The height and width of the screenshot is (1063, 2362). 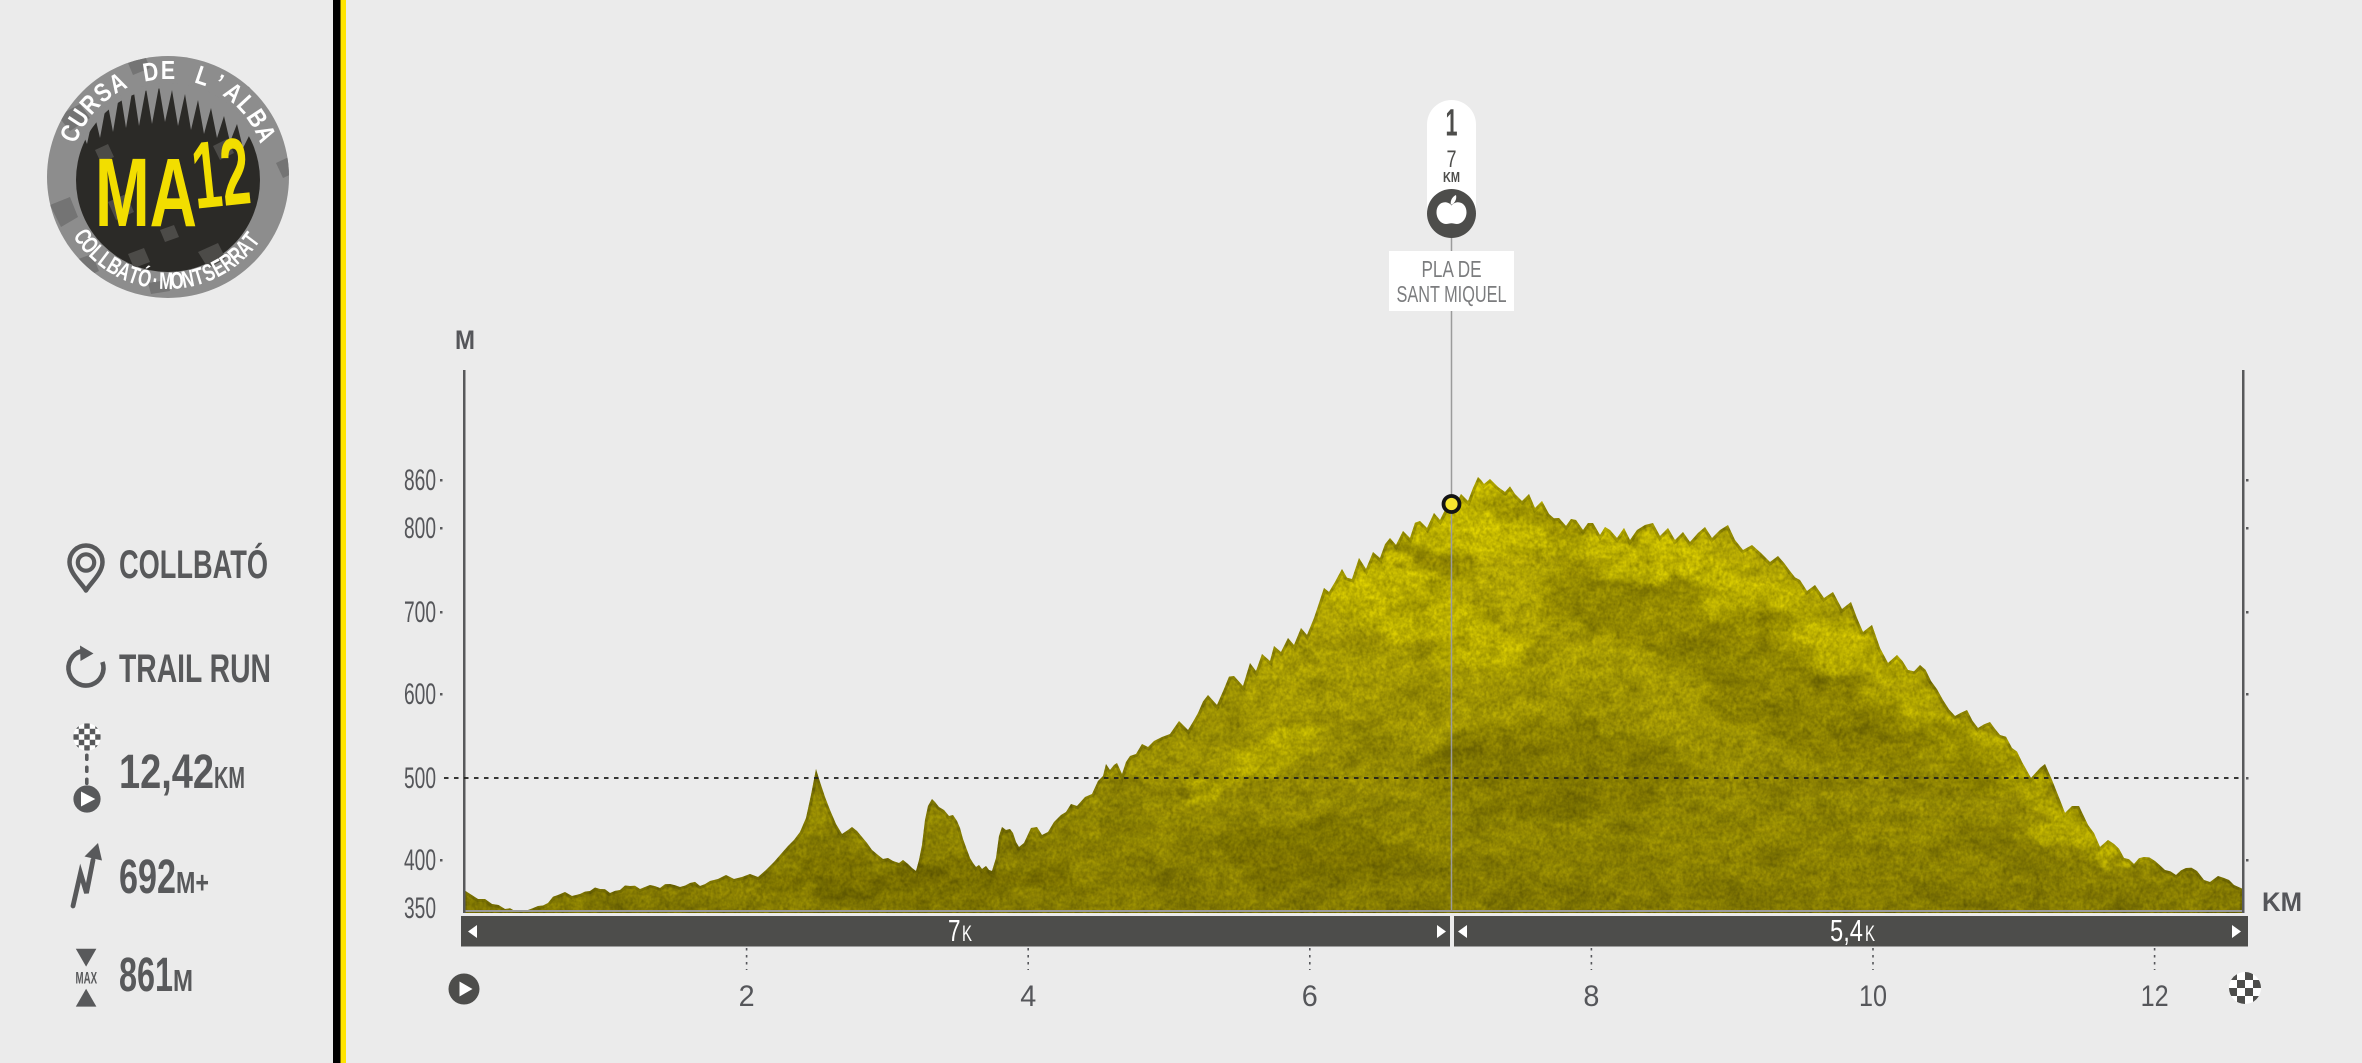 What do you see at coordinates (1028, 996) in the screenshot?
I see `svg-text: 4` at bounding box center [1028, 996].